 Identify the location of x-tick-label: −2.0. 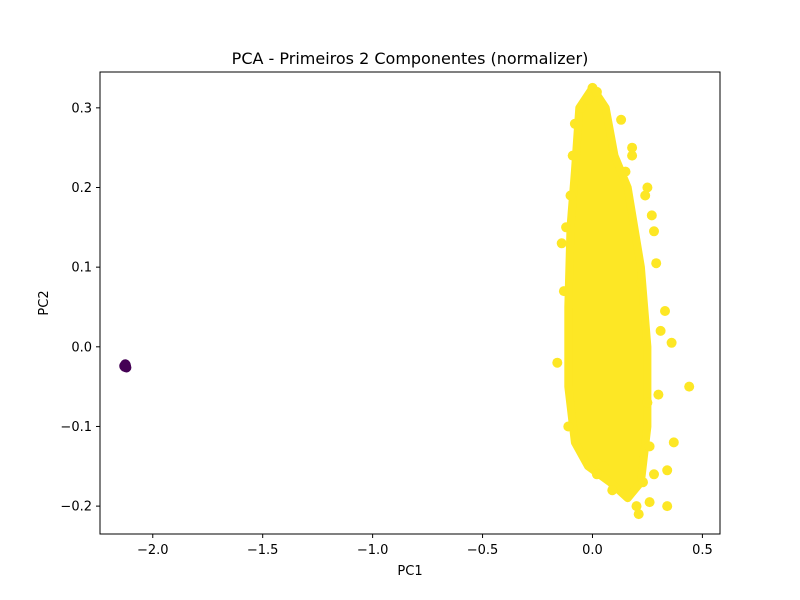
(153, 550).